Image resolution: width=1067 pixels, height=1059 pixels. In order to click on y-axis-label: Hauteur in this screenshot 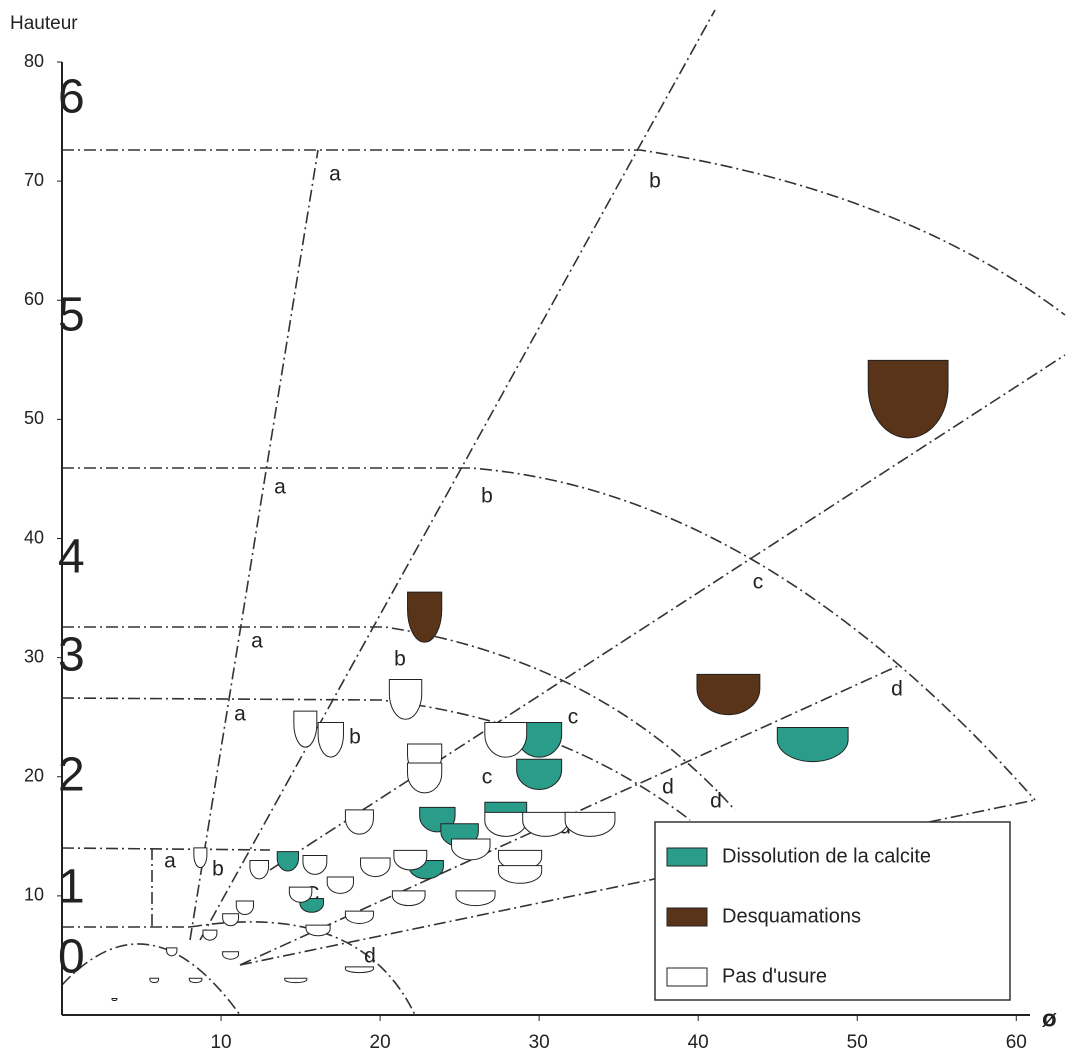, I will do `click(44, 23)`.